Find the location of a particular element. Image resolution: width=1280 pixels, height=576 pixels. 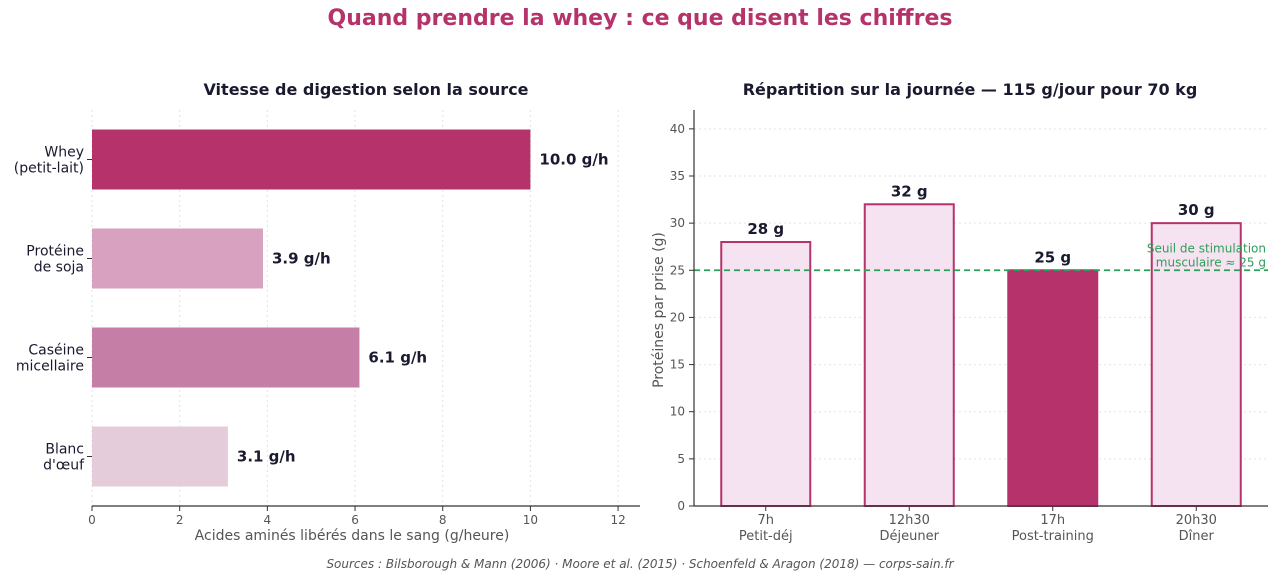

threshold-label: Seuil de stimulation musculaire ≈ 25 g is located at coordinates (1206, 255).